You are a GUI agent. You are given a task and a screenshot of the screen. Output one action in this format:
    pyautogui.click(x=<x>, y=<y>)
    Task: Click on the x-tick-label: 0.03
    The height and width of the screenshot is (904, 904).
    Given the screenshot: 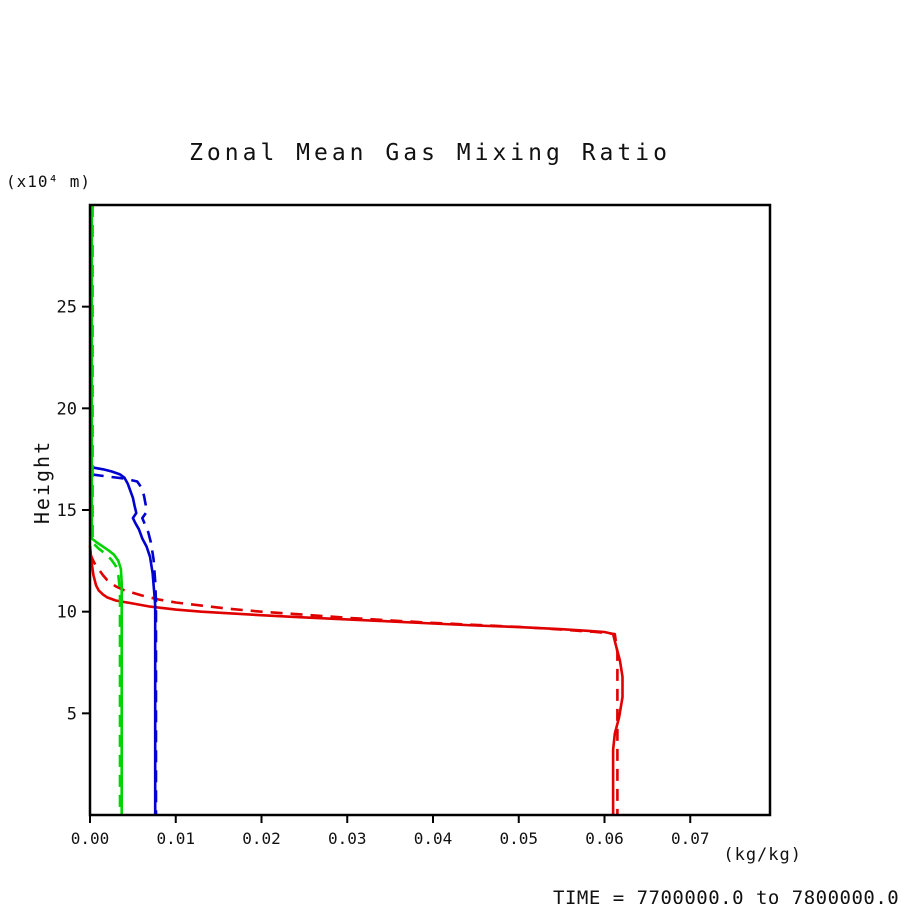 What is the action you would take?
    pyautogui.click(x=347, y=838)
    